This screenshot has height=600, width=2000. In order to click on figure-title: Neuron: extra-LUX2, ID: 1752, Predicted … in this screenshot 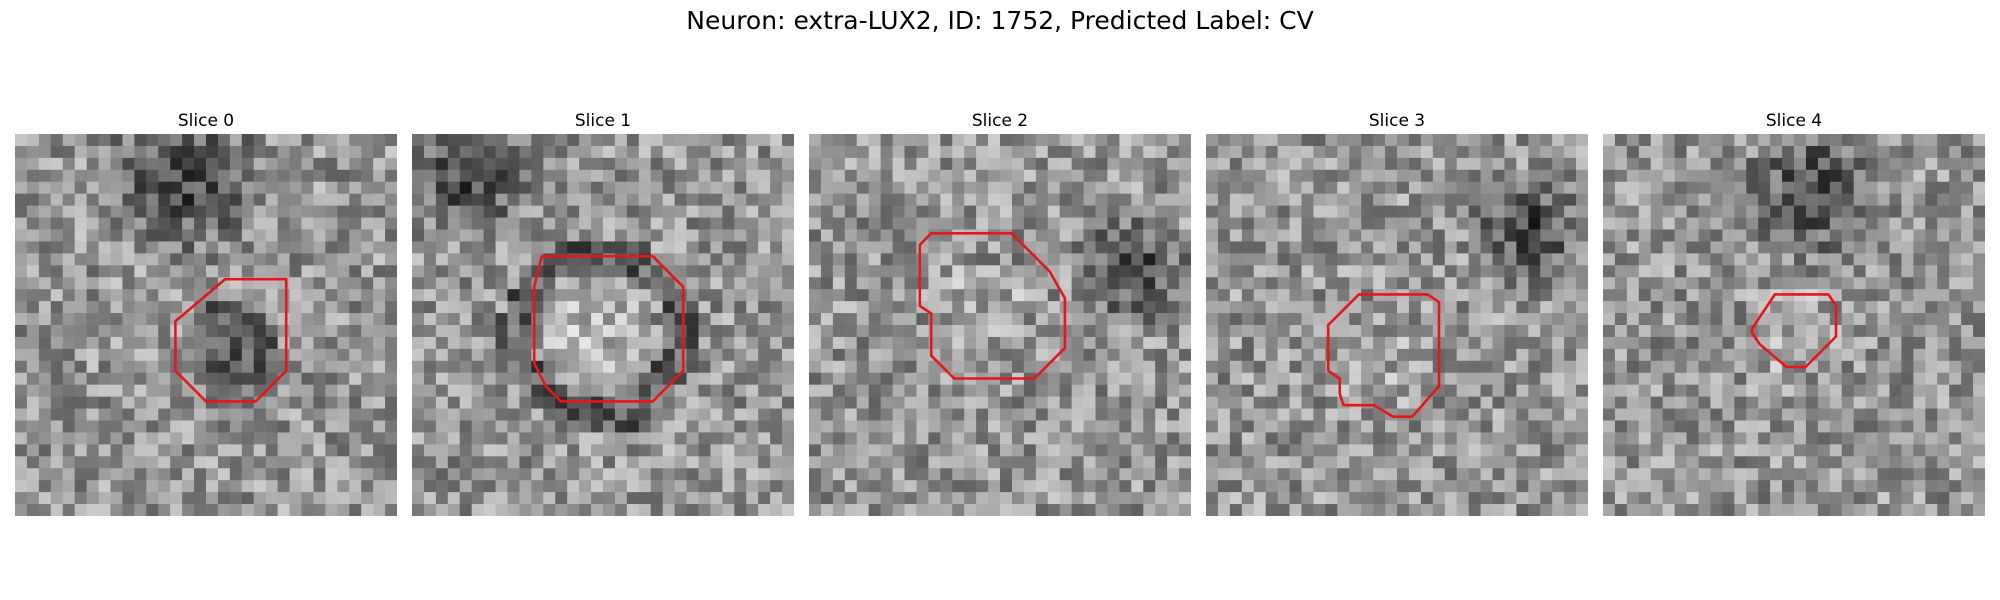, I will do `click(1000, 20)`.